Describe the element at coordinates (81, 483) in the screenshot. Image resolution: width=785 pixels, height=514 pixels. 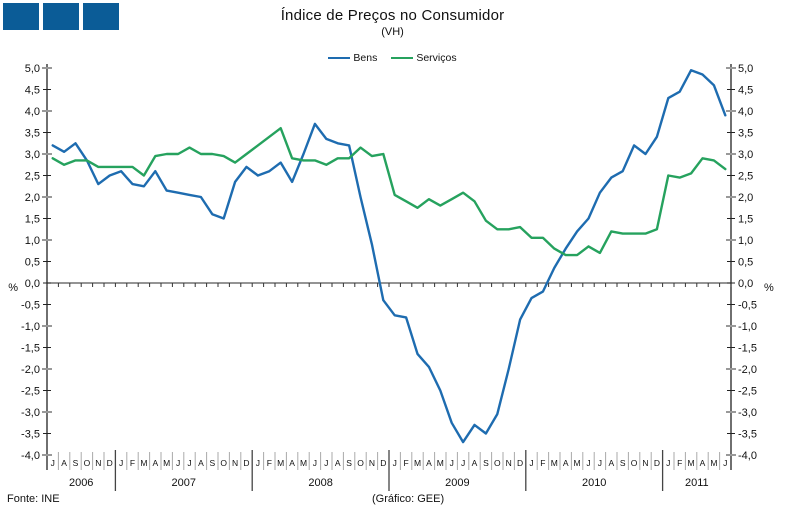
I see `svg-text: 2006` at that location.